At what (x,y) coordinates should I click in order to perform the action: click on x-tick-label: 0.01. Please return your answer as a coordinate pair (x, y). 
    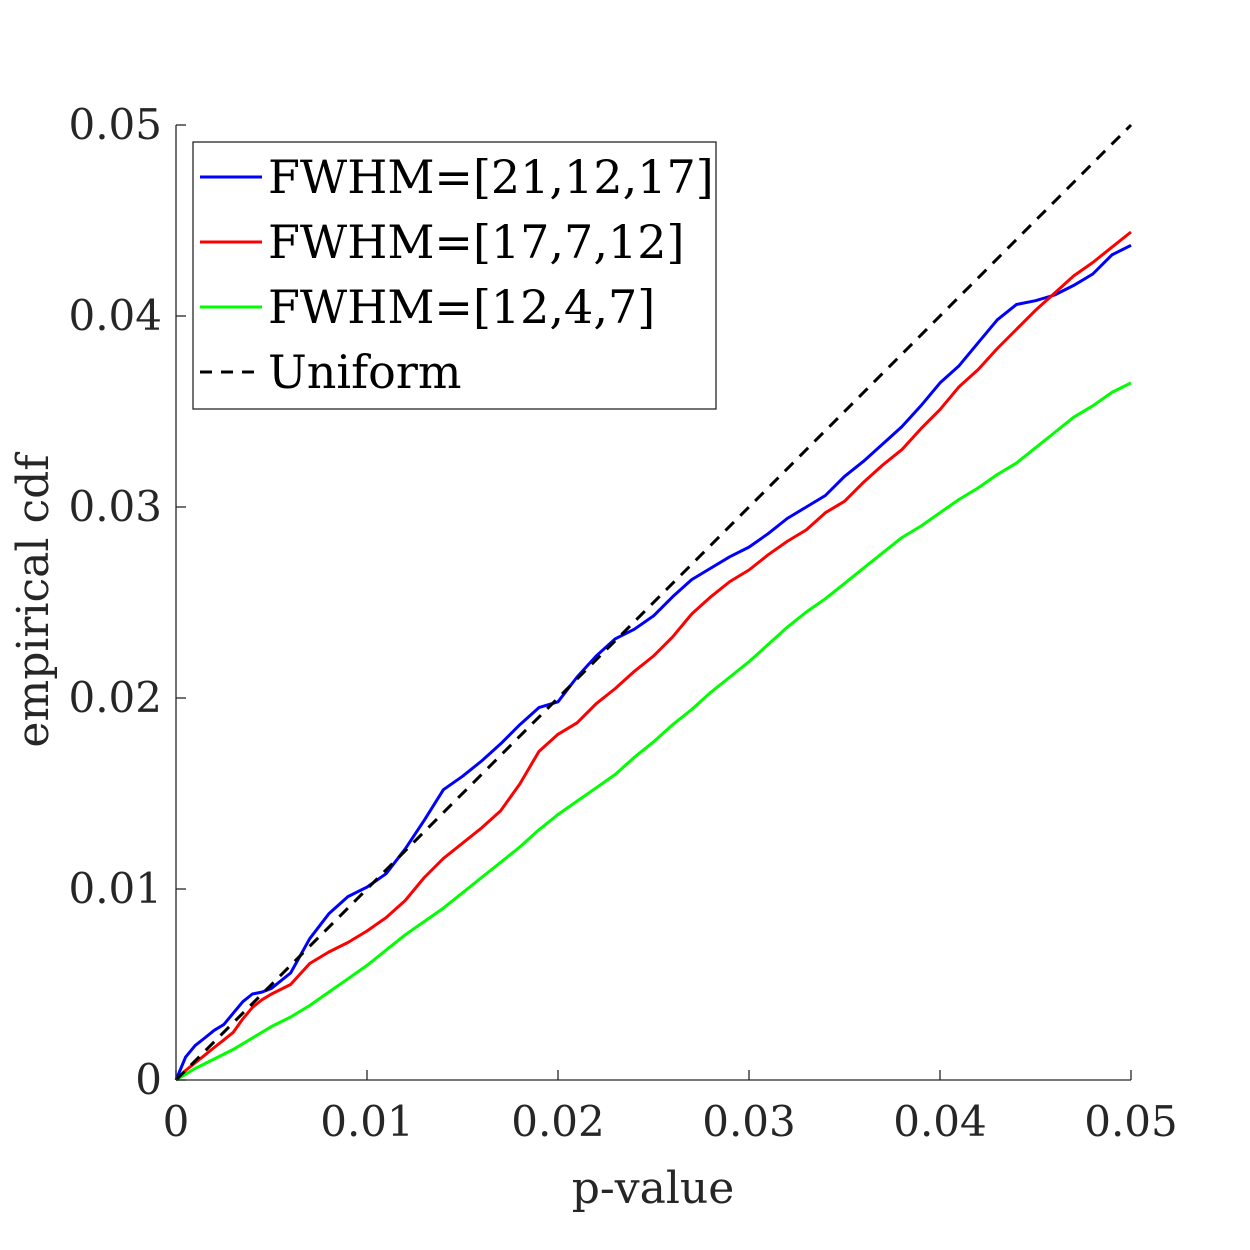
    Looking at the image, I should click on (367, 1121).